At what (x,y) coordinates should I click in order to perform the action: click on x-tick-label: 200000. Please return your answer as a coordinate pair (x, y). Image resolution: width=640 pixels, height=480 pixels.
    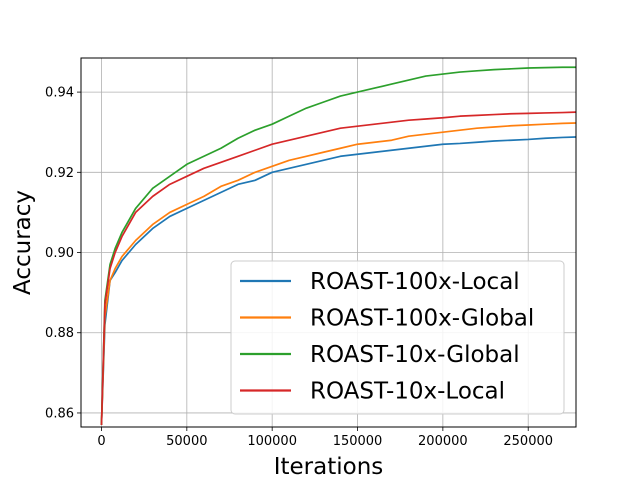
    Looking at the image, I should click on (443, 441).